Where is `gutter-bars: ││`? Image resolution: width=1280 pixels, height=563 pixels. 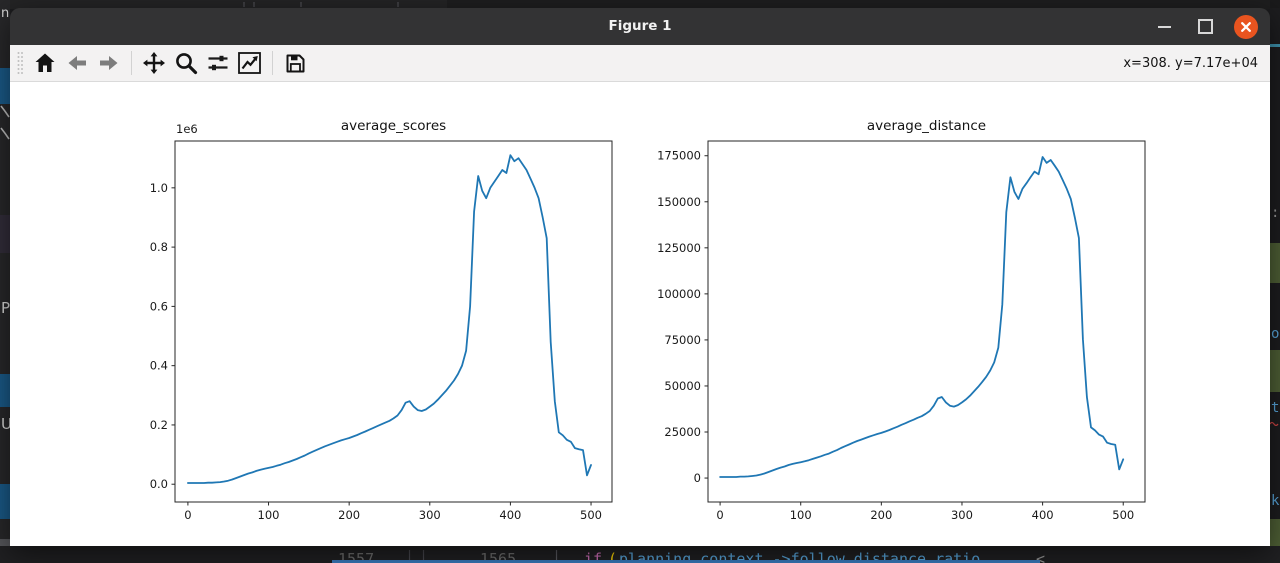
gutter-bars: ││ is located at coordinates (419, 556).